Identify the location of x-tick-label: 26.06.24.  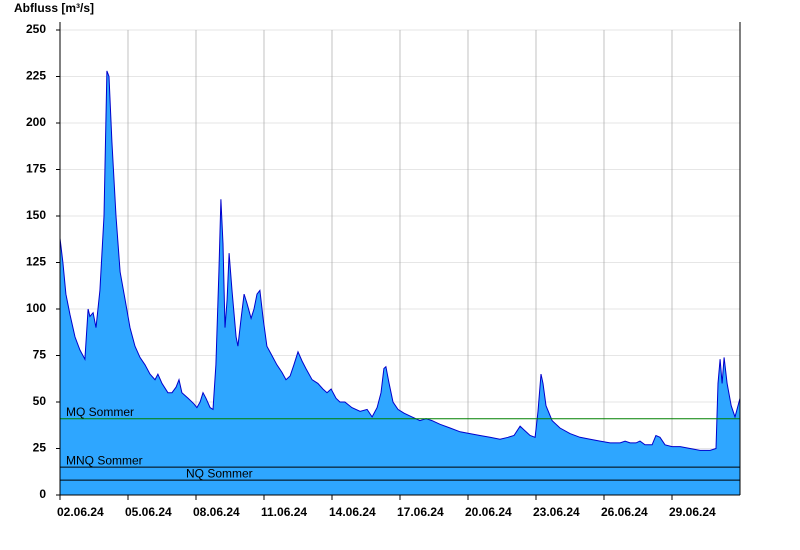
(624, 512).